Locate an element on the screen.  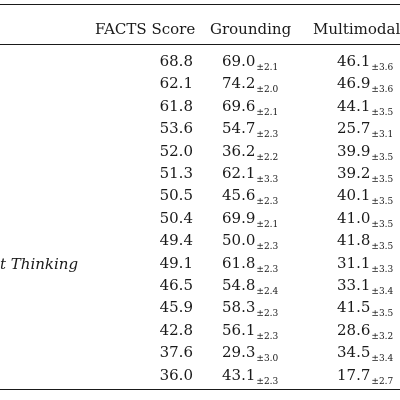
grounding-cell: 58.3±2.3 is located at coordinates (250, 308).